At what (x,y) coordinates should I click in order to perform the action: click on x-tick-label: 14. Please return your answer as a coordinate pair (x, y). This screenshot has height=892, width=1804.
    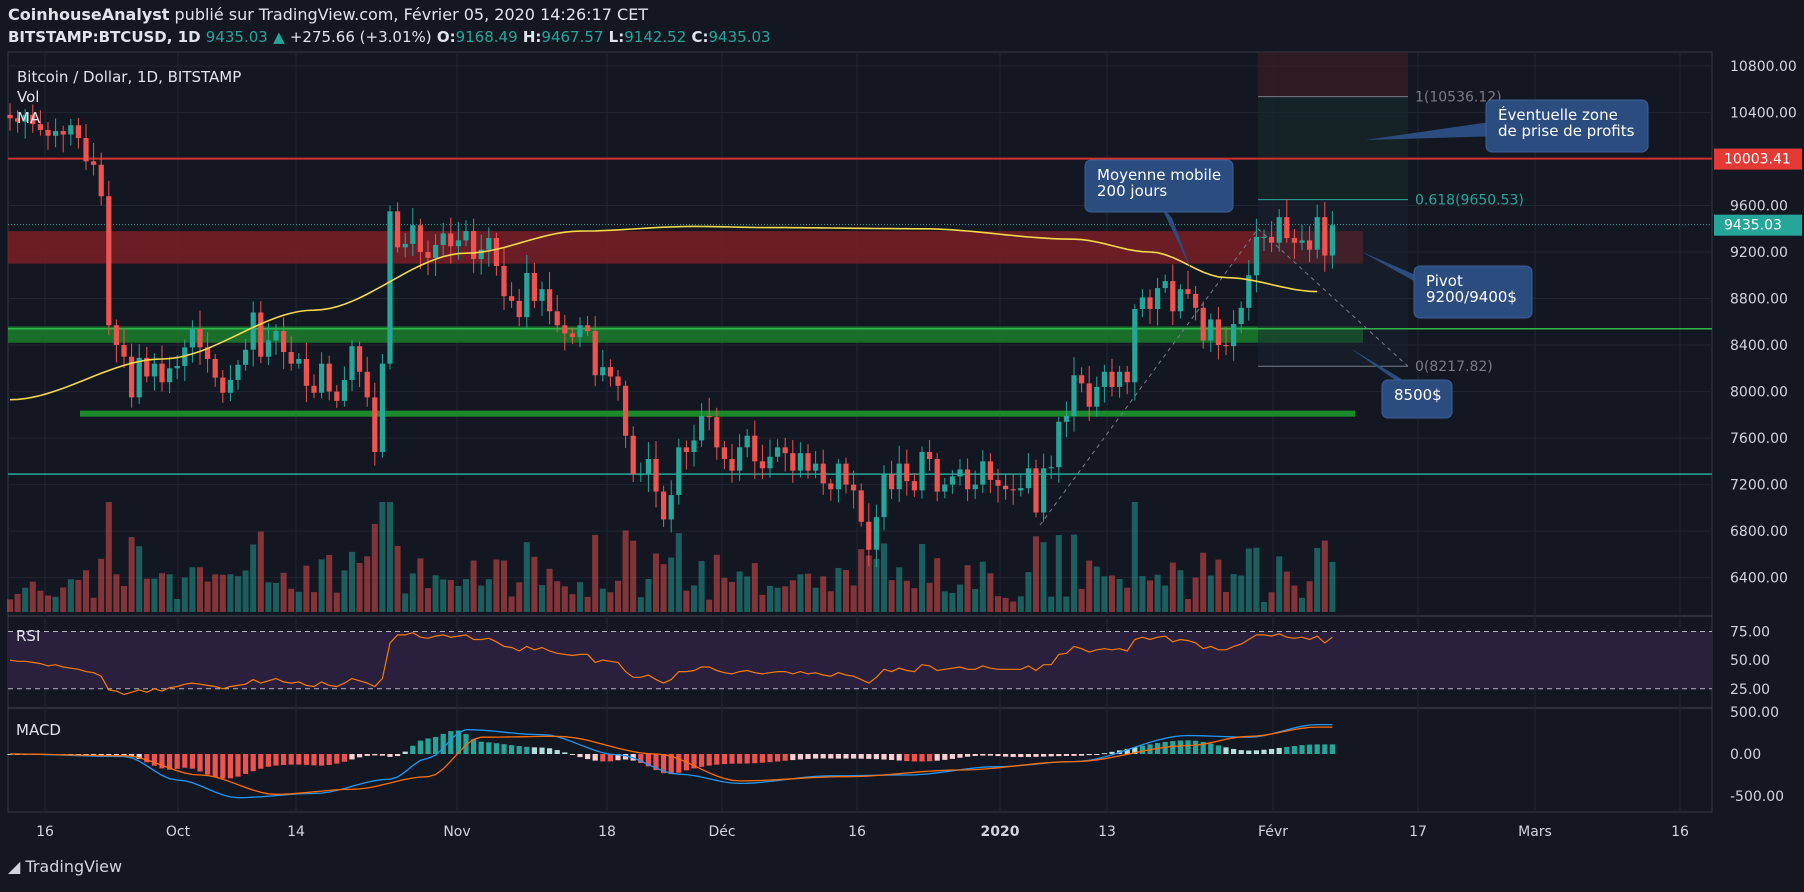
    Looking at the image, I should click on (296, 832).